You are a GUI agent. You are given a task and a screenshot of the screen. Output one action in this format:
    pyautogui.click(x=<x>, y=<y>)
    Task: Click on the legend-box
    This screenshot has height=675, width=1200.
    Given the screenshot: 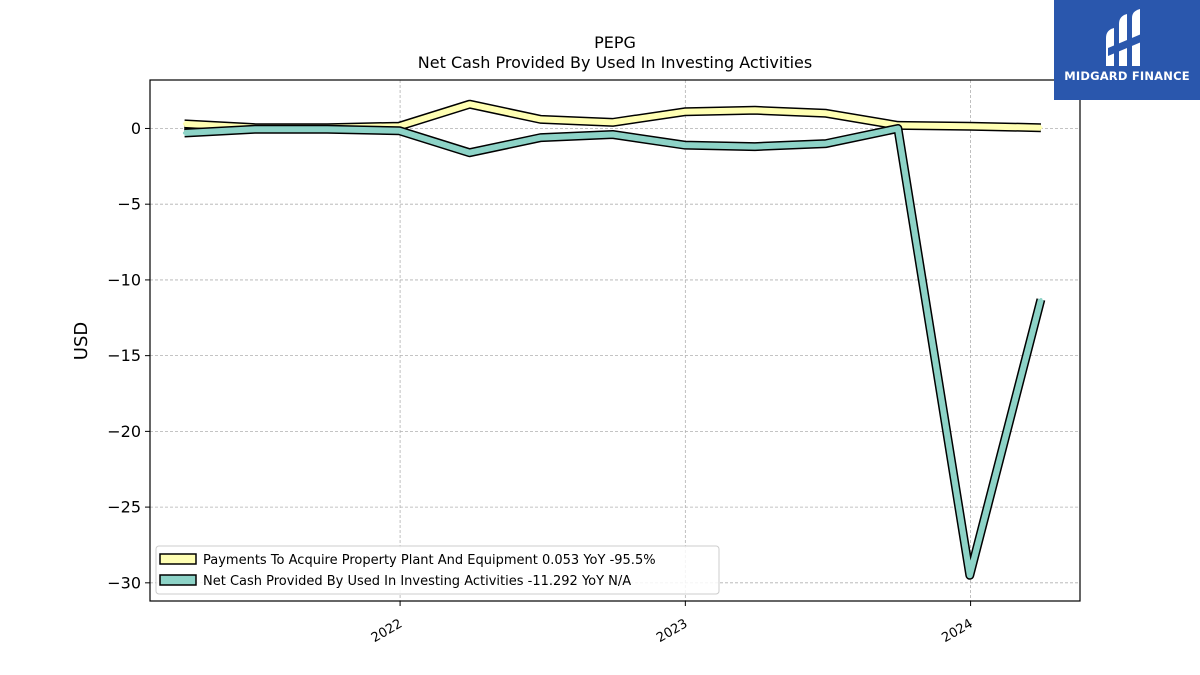 What is the action you would take?
    pyautogui.click(x=437, y=570)
    